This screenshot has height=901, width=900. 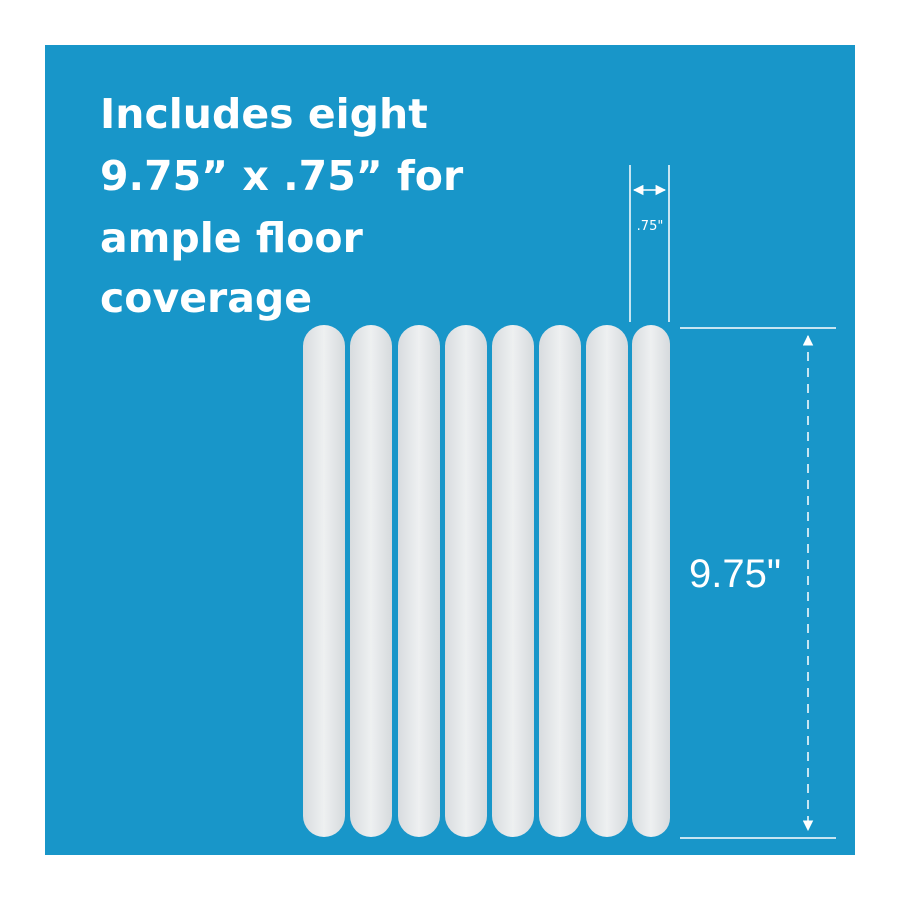 I want to click on width-label: .75", so click(x=650, y=226).